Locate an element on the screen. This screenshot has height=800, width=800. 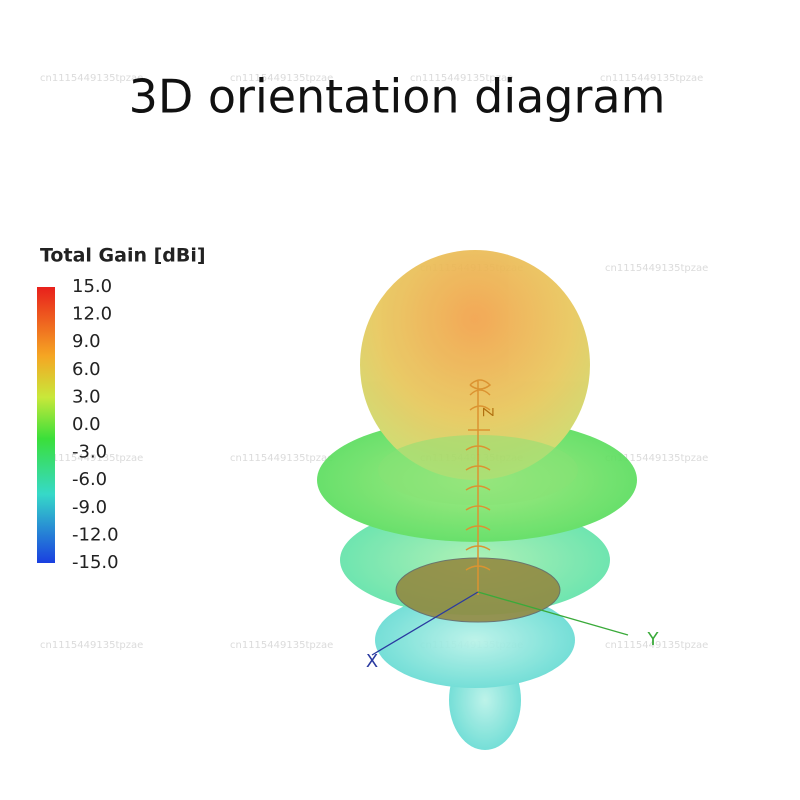
colorbar-tick-label: 0.0 is located at coordinates (86, 424).